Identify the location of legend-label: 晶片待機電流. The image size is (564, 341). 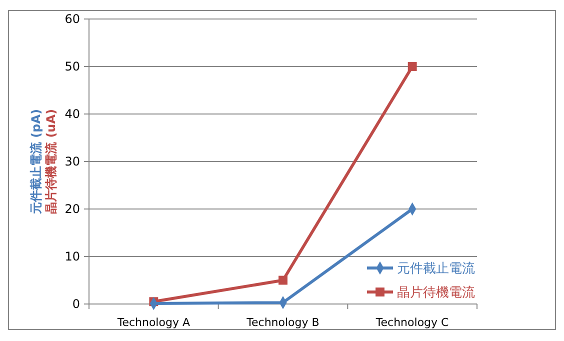
(436, 292).